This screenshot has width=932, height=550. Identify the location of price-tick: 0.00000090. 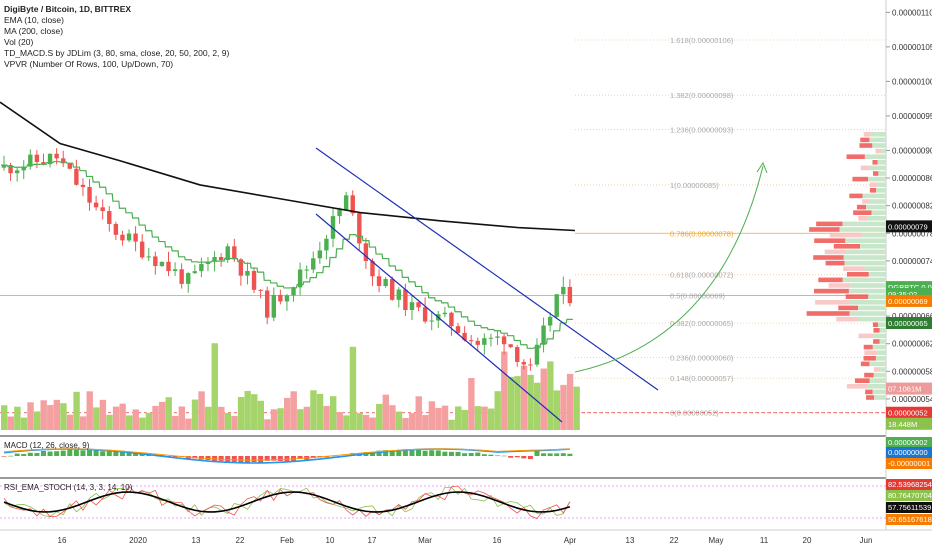
(909, 150).